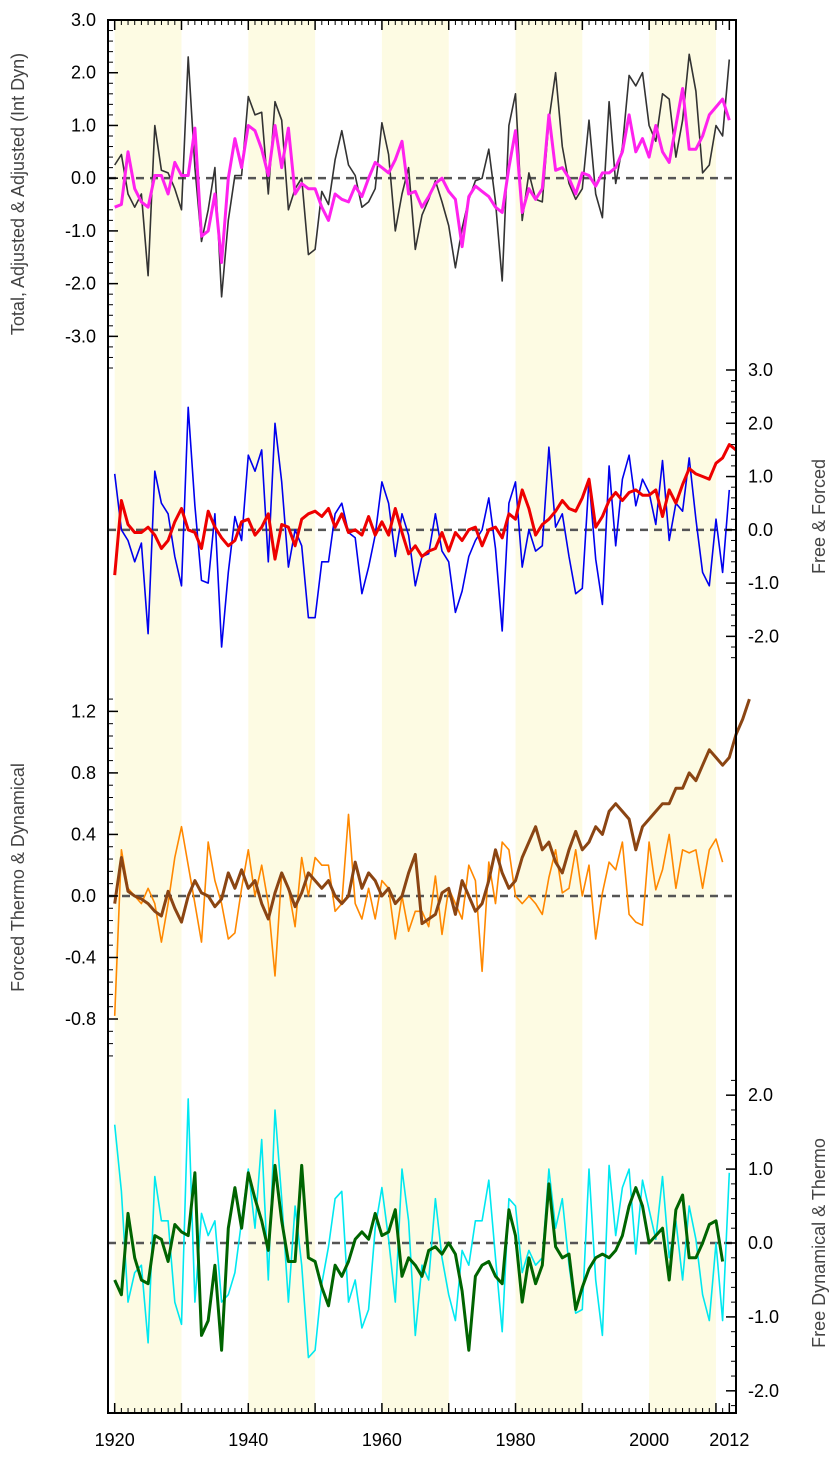 Image resolution: width=836 pixels, height=1459 pixels. What do you see at coordinates (80, 284) in the screenshot?
I see `y-tick-label-panel-1: -2.0` at bounding box center [80, 284].